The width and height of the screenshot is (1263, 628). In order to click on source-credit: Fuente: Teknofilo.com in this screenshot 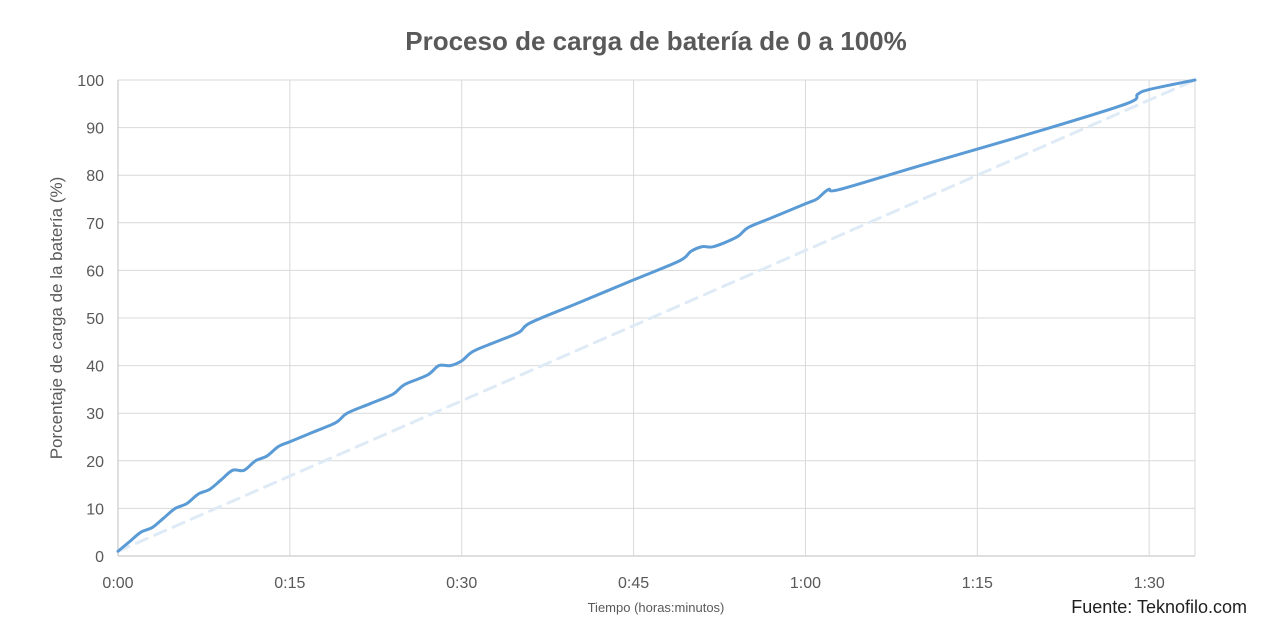, I will do `click(1159, 607)`.